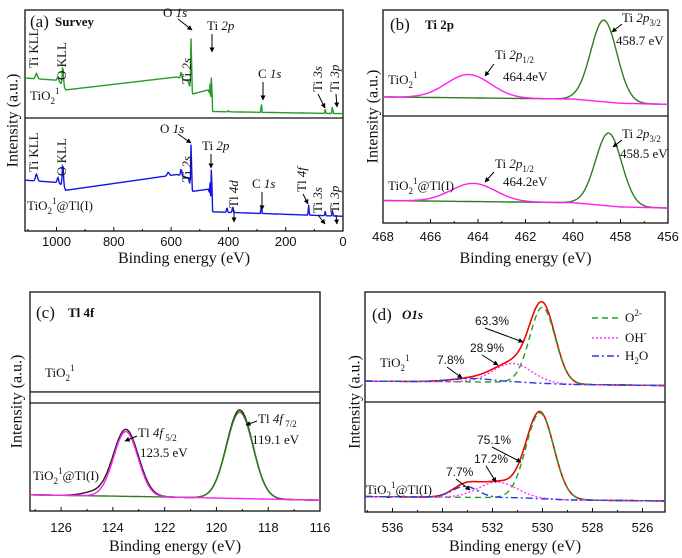 The image size is (682, 558). I want to click on peak-annotation: Ti 2p3/2, so click(641, 19).